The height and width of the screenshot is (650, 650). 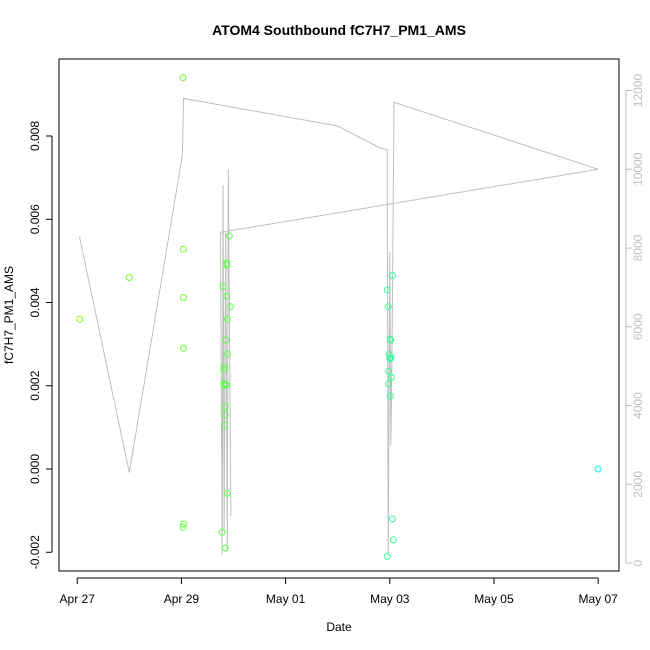 I want to click on y2-tick-label: 2000, so click(x=638, y=484).